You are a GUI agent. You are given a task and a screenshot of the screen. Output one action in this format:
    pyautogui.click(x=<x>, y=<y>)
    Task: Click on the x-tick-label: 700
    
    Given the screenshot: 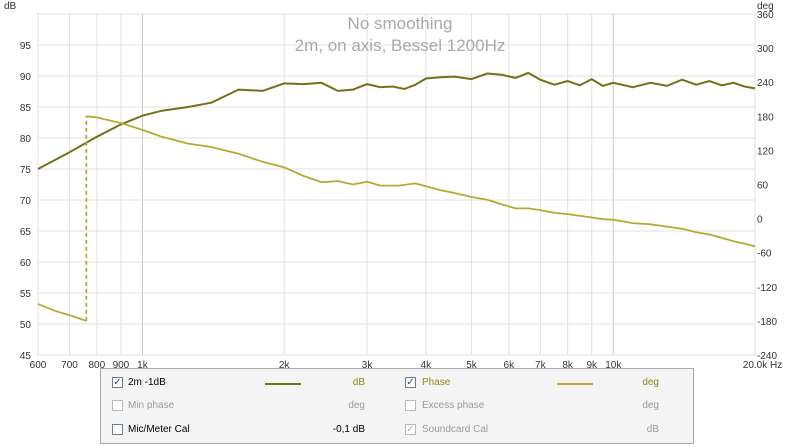 What is the action you would take?
    pyautogui.click(x=69, y=364)
    